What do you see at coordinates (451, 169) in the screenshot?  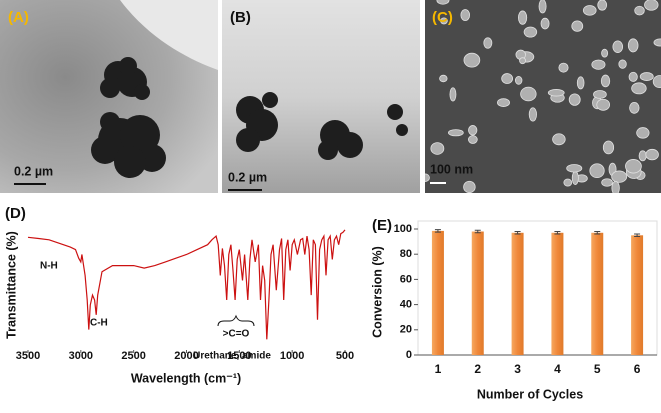 I see `scale-bar-label: 100 nm` at bounding box center [451, 169].